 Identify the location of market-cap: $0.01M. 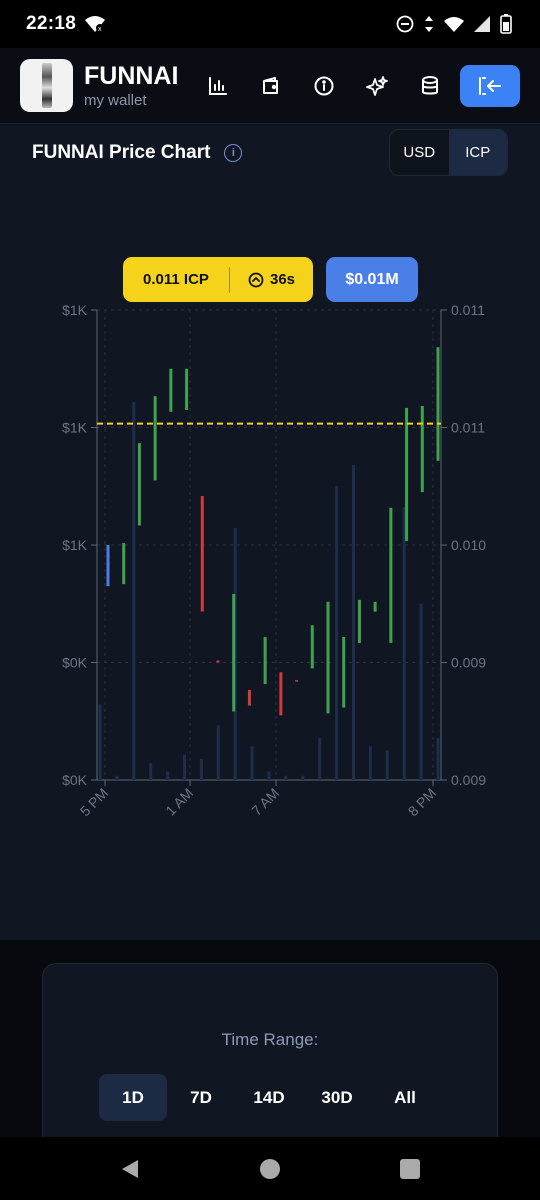
(372, 279).